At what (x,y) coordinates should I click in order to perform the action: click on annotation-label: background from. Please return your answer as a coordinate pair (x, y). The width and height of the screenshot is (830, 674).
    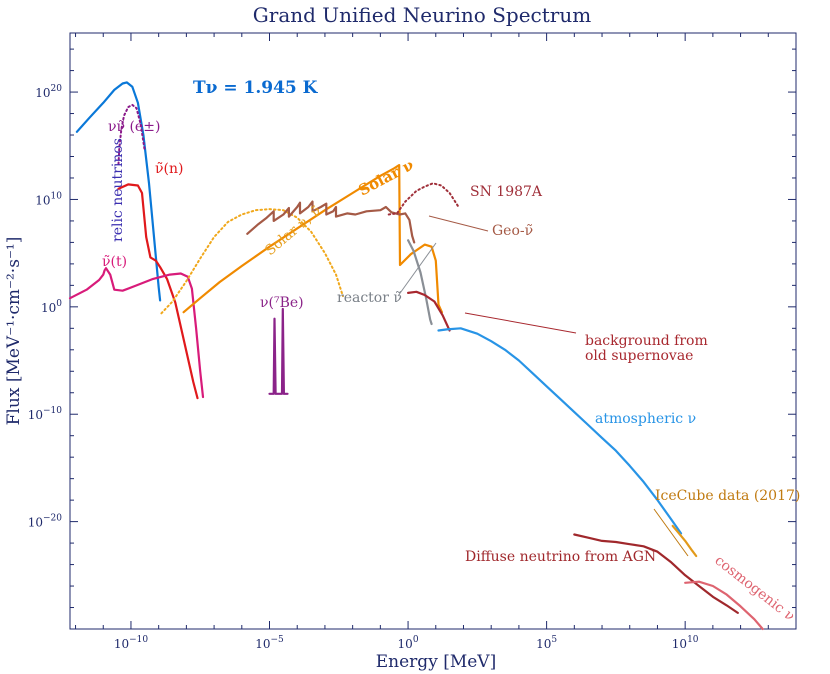
    Looking at the image, I should click on (646, 341).